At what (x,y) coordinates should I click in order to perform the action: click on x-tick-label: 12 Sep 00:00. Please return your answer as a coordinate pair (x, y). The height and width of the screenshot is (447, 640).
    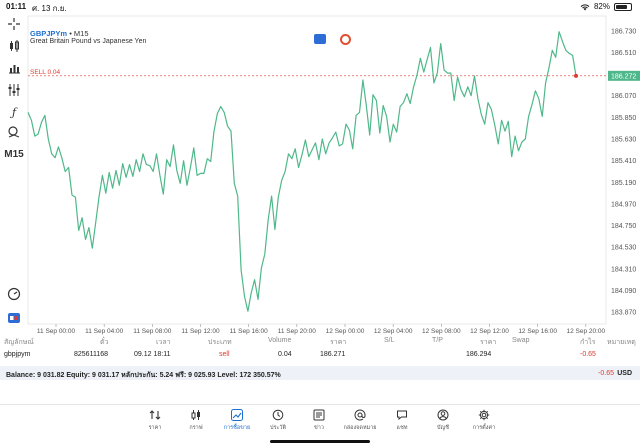
    Looking at the image, I should click on (345, 331).